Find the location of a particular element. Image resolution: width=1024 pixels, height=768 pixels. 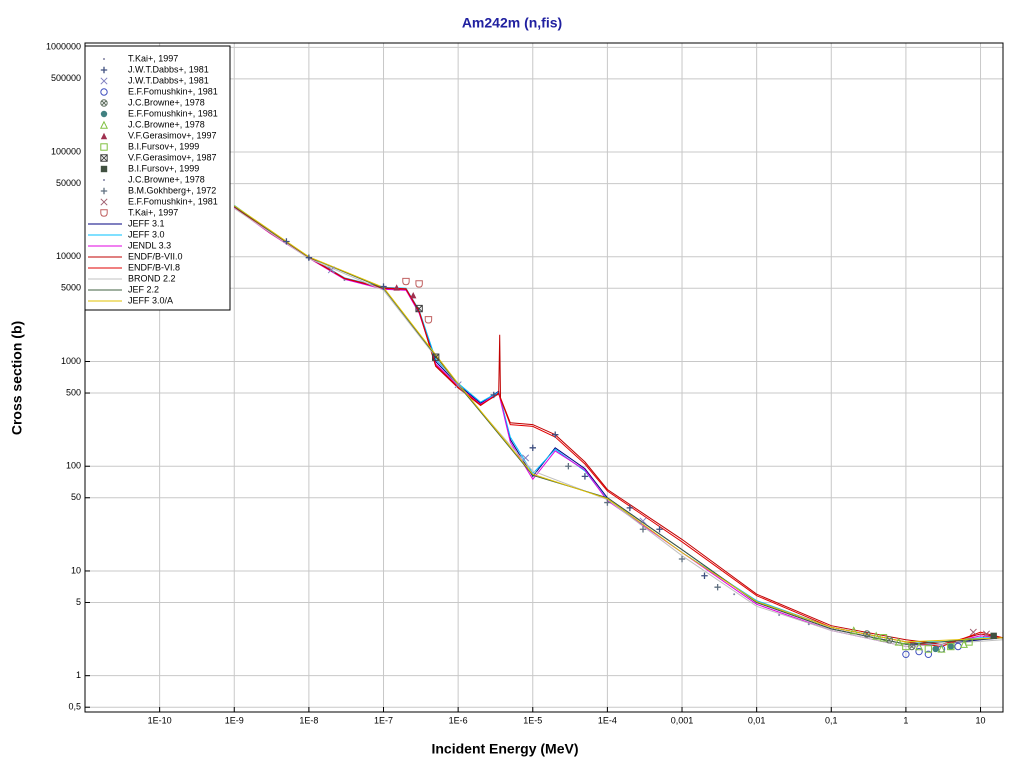

legend-box is located at coordinates (157, 178).